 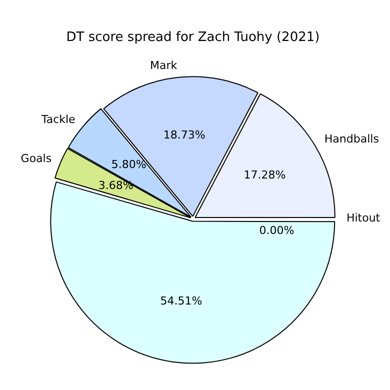 What do you see at coordinates (276, 231) in the screenshot?
I see `text: 0.00%` at bounding box center [276, 231].